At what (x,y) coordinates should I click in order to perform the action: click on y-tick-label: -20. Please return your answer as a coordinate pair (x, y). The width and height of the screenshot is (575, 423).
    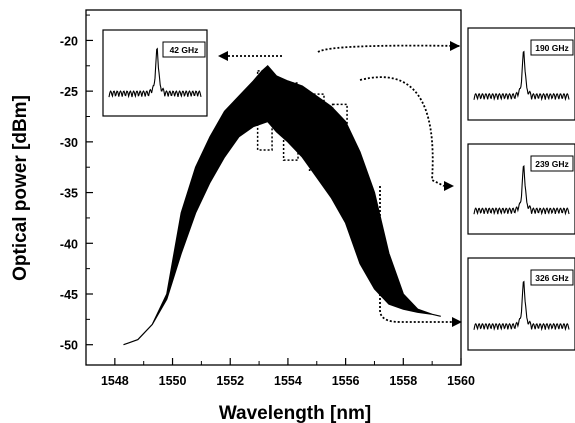
    Looking at the image, I should click on (69, 41).